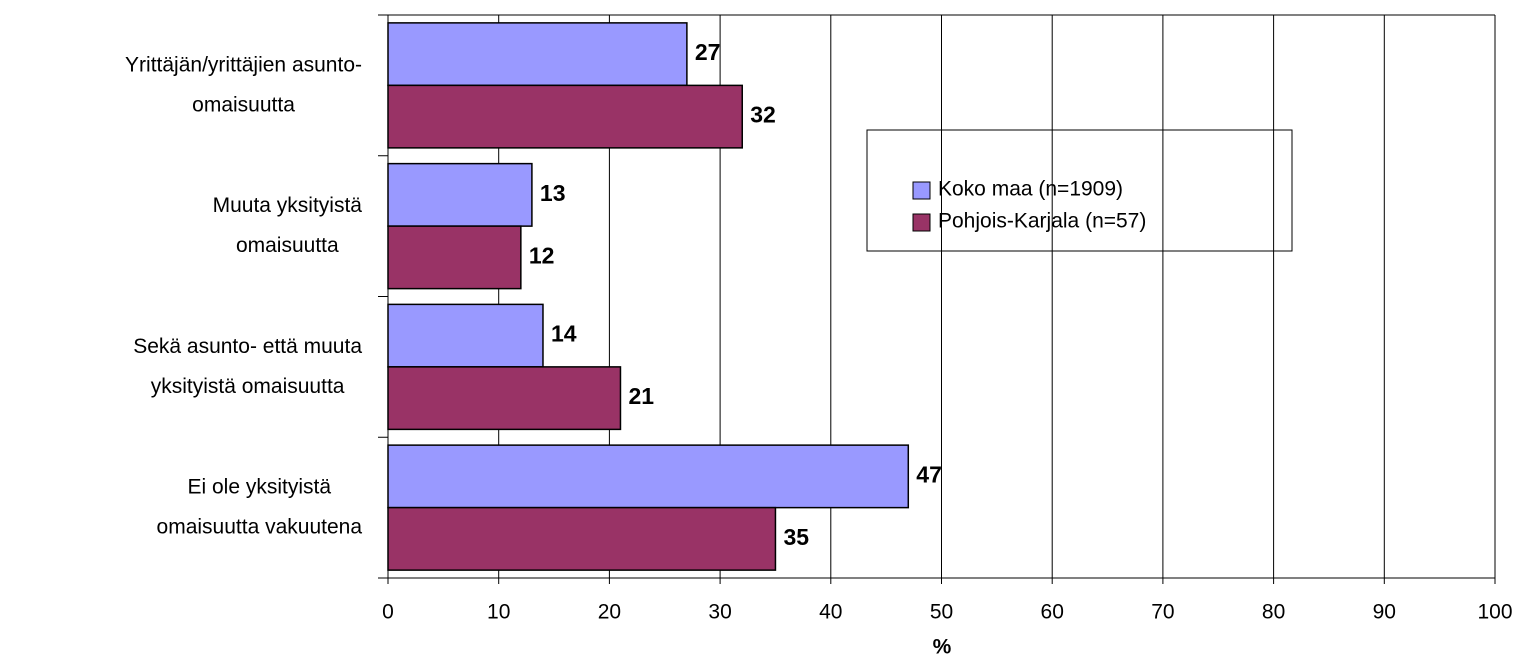  I want to click on value-label: 14, so click(564, 334).